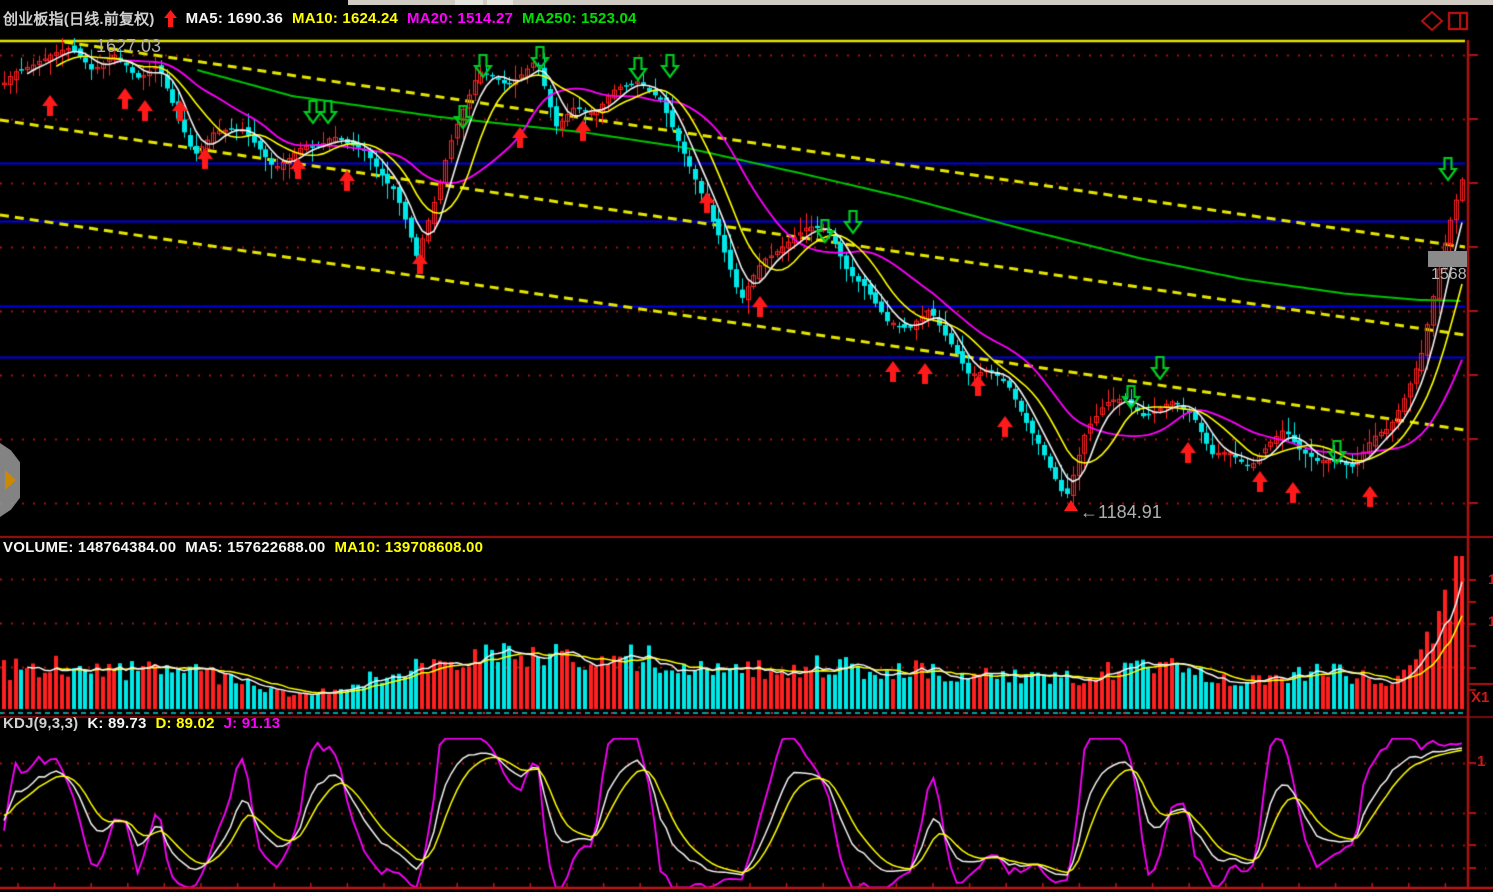 The height and width of the screenshot is (892, 1493). I want to click on kdj-name: KDJ(9,3,3), so click(41, 723).